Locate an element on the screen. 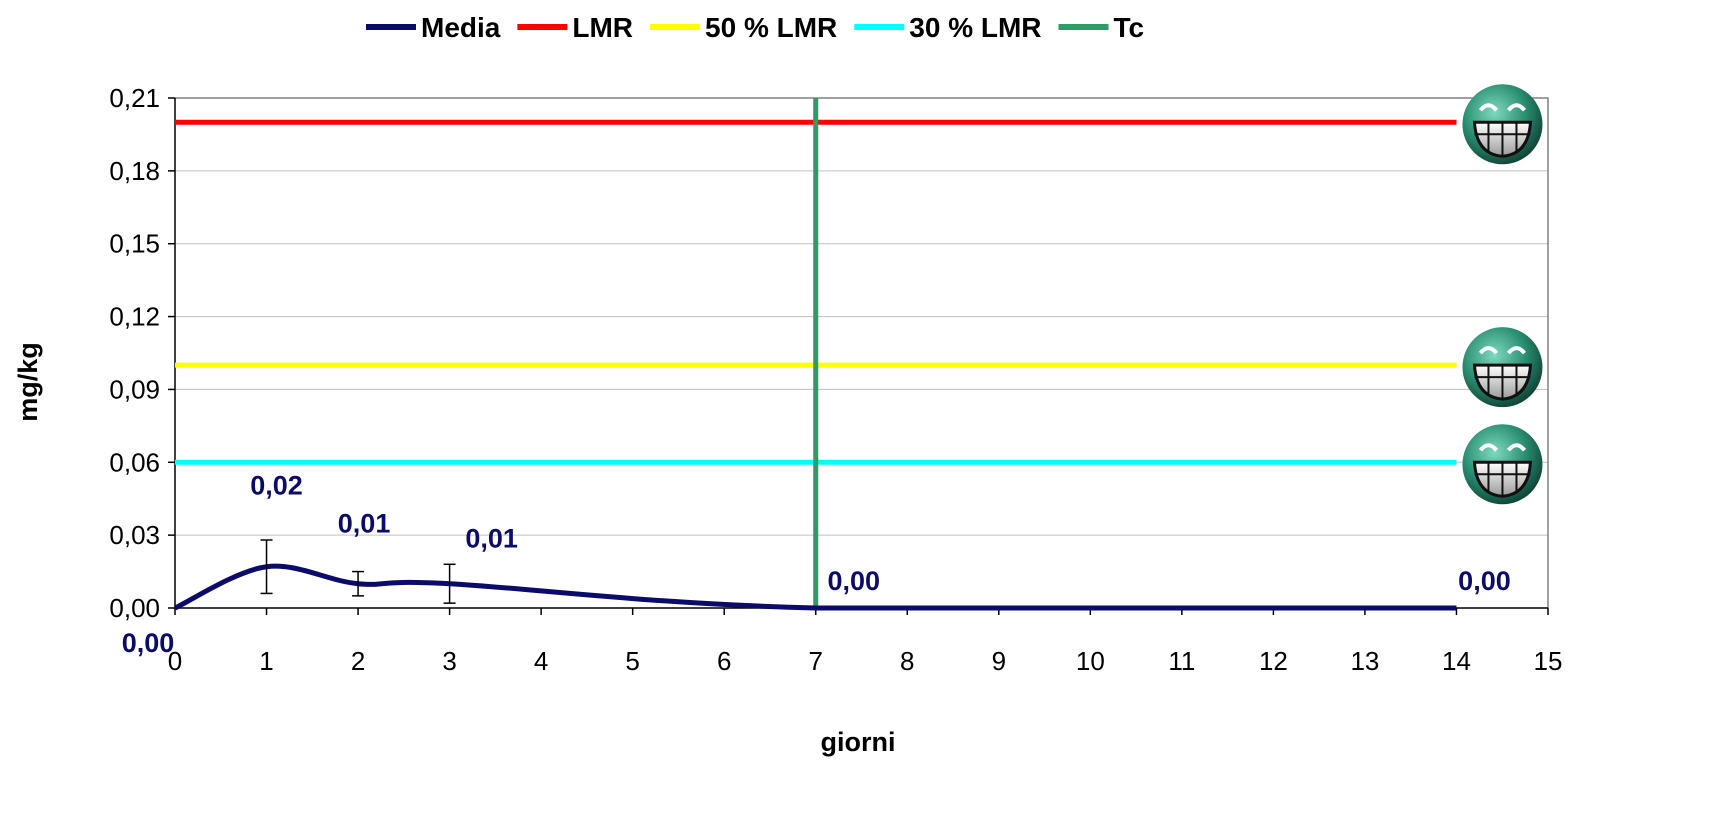 This screenshot has width=1733, height=837. legend: Media LMR 50 % LMR 30 % LMR Tc is located at coordinates (755, 27).